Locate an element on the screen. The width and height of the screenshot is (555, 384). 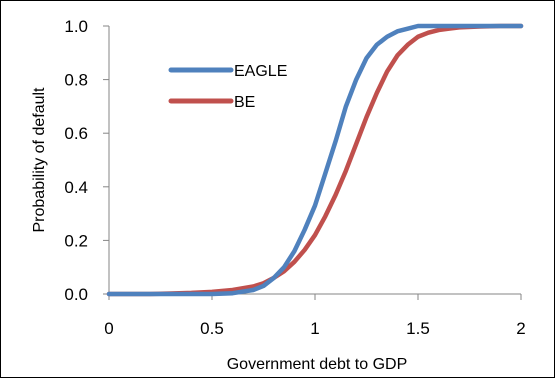
legend-label-be: BE is located at coordinates (244, 102).